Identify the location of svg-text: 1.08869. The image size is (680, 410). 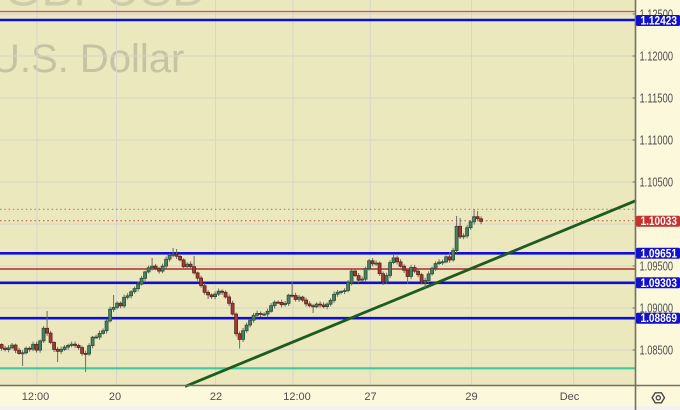
(659, 319).